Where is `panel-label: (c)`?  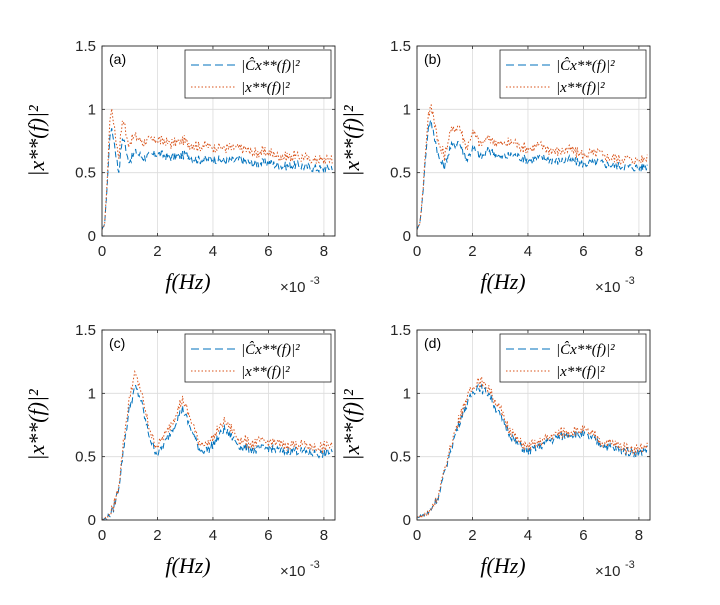 panel-label: (c) is located at coordinates (117, 343).